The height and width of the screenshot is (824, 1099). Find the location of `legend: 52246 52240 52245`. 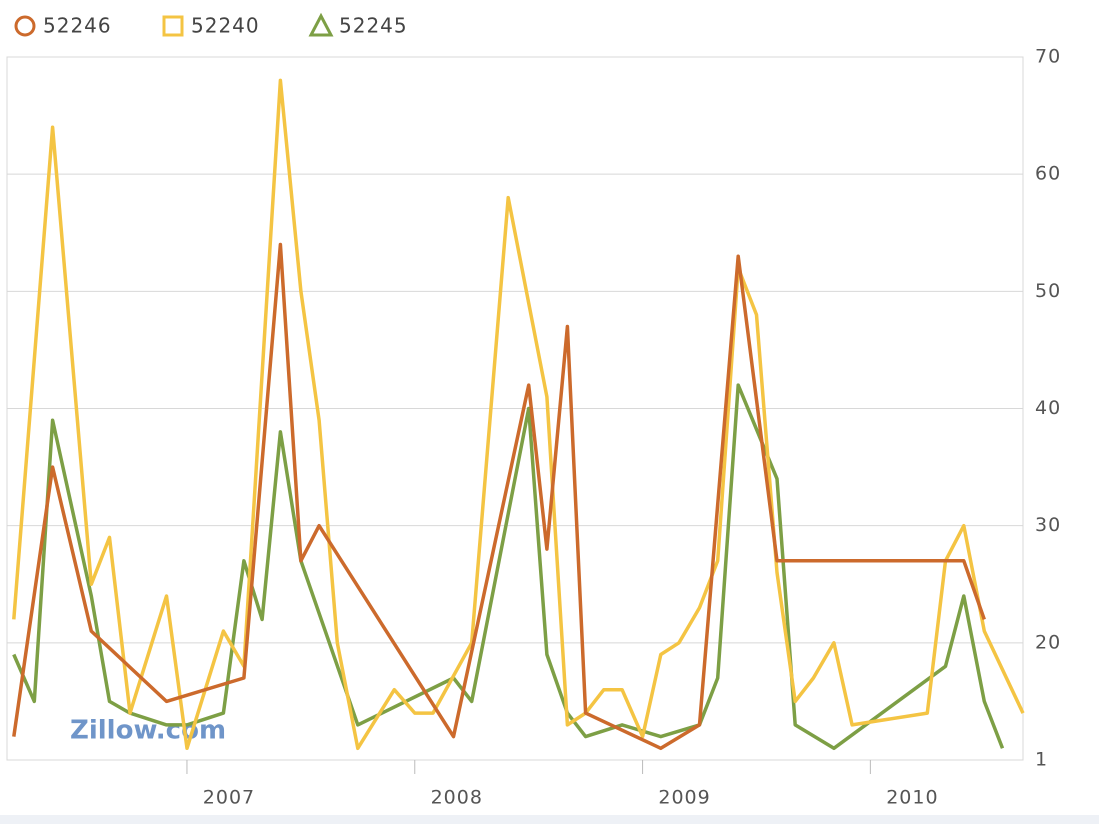

legend: 52246 52240 52245 is located at coordinates (211, 25).